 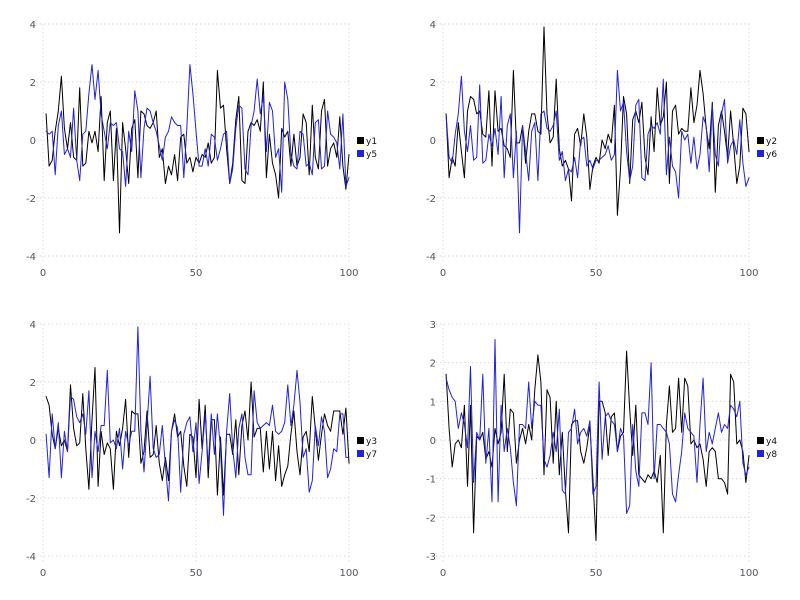 I want to click on legend-swatch-y4, so click(x=760, y=440).